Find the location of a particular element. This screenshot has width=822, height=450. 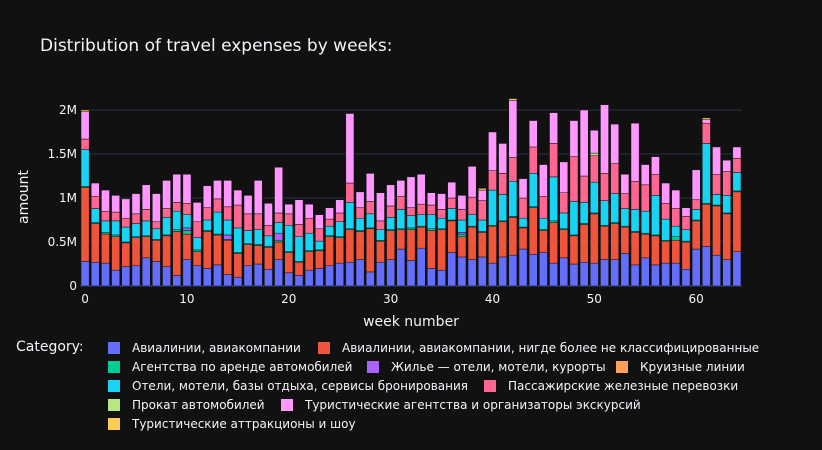

x-tick-label: 10 is located at coordinates (186, 299).